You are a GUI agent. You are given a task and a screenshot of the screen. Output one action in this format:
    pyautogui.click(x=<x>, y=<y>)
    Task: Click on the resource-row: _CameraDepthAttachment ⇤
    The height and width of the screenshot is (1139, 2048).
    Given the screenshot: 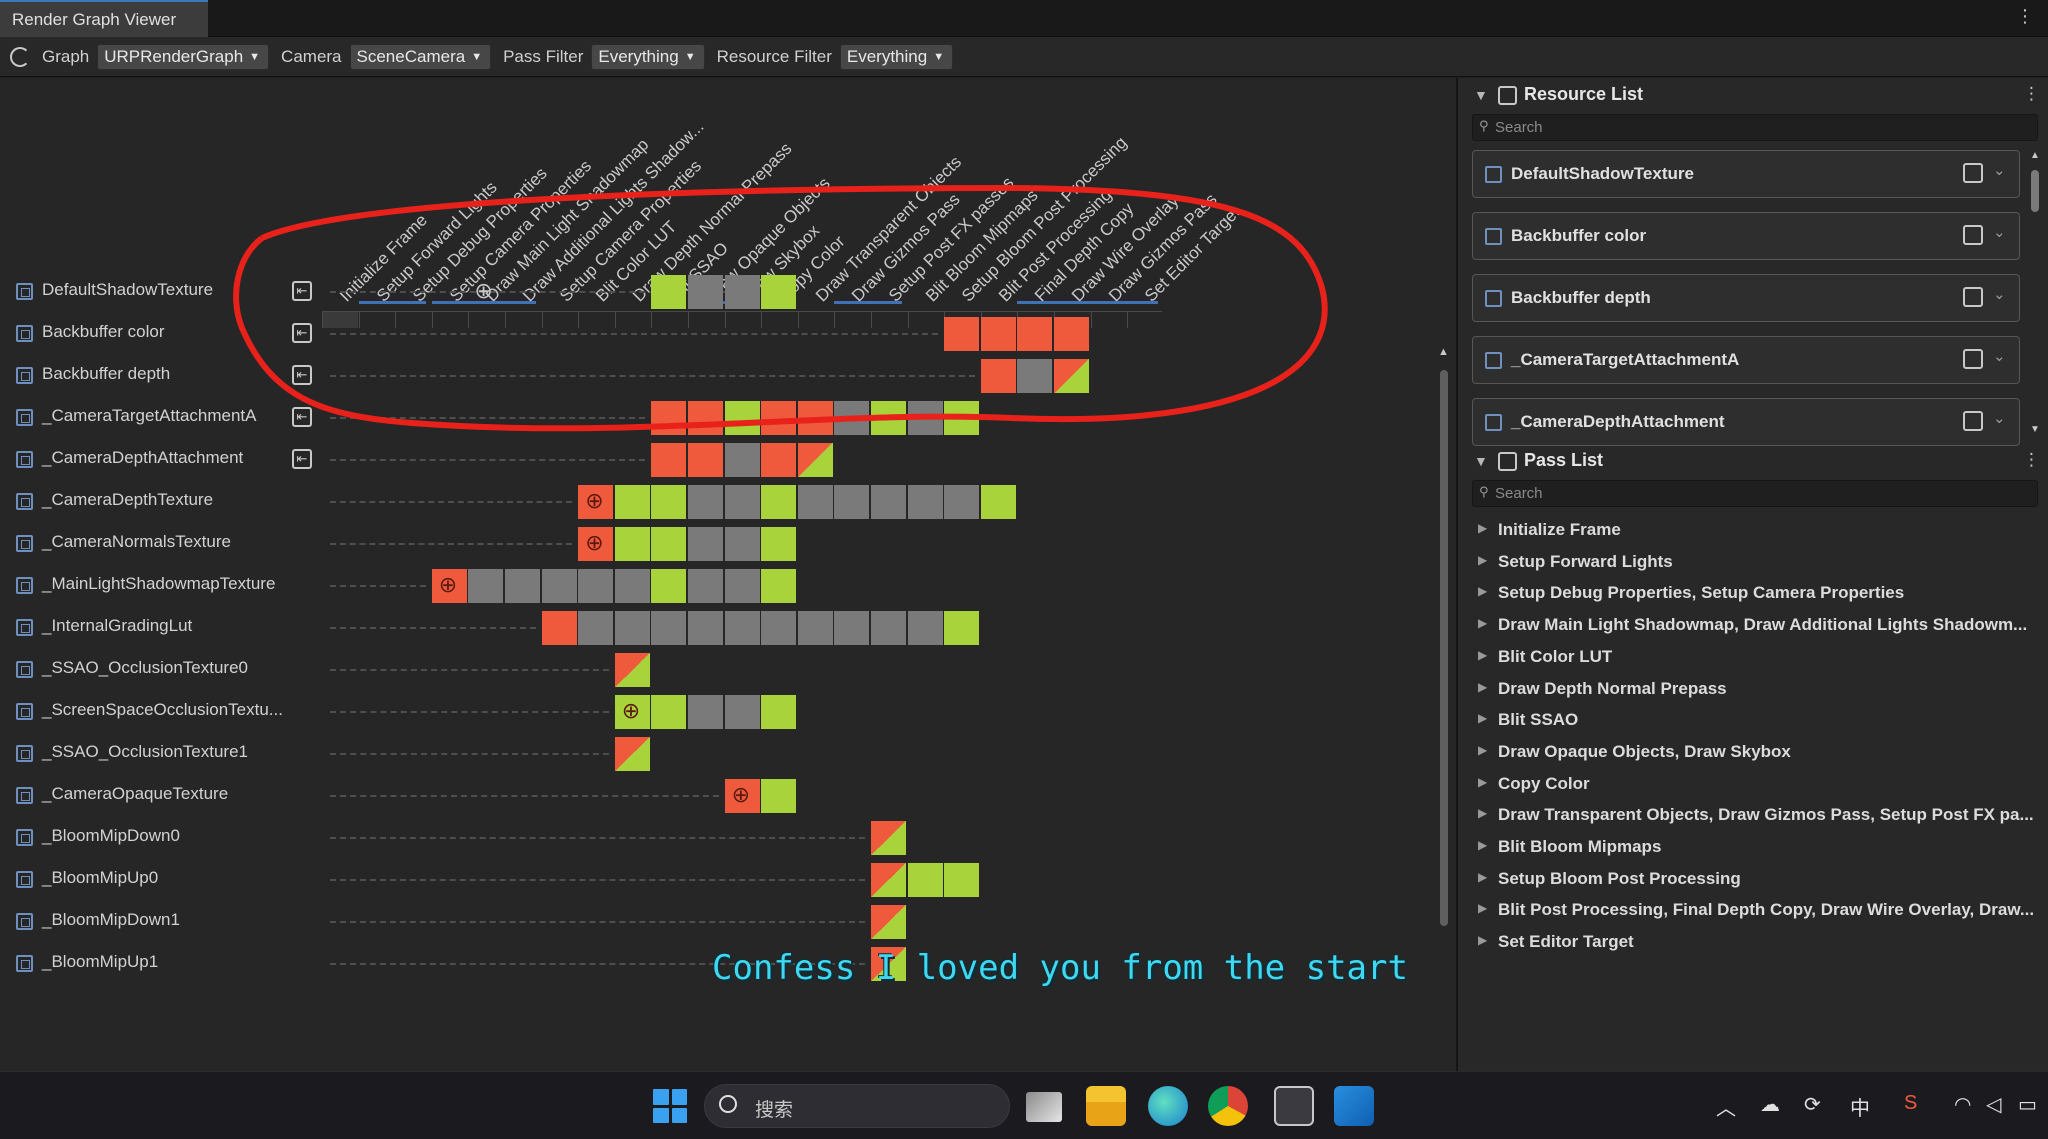 What is the action you would take?
    pyautogui.click(x=720, y=459)
    